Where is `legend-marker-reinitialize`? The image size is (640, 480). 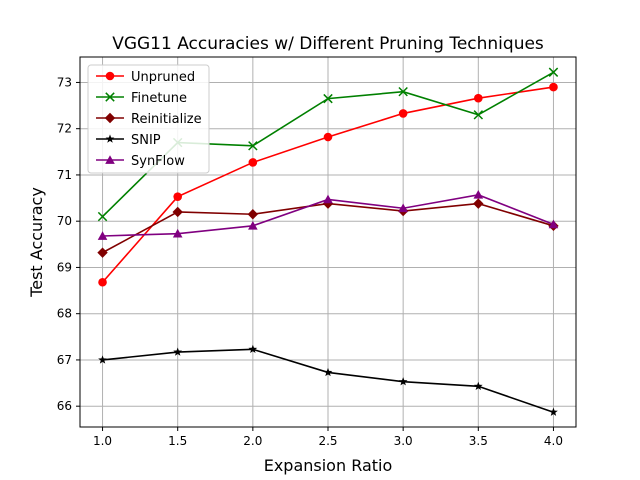
legend-marker-reinitialize is located at coordinates (110, 118).